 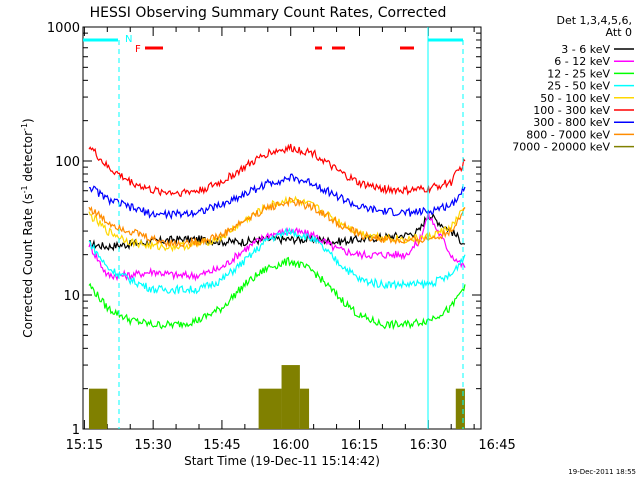 I want to click on flag-n-label: N, so click(x=128, y=39).